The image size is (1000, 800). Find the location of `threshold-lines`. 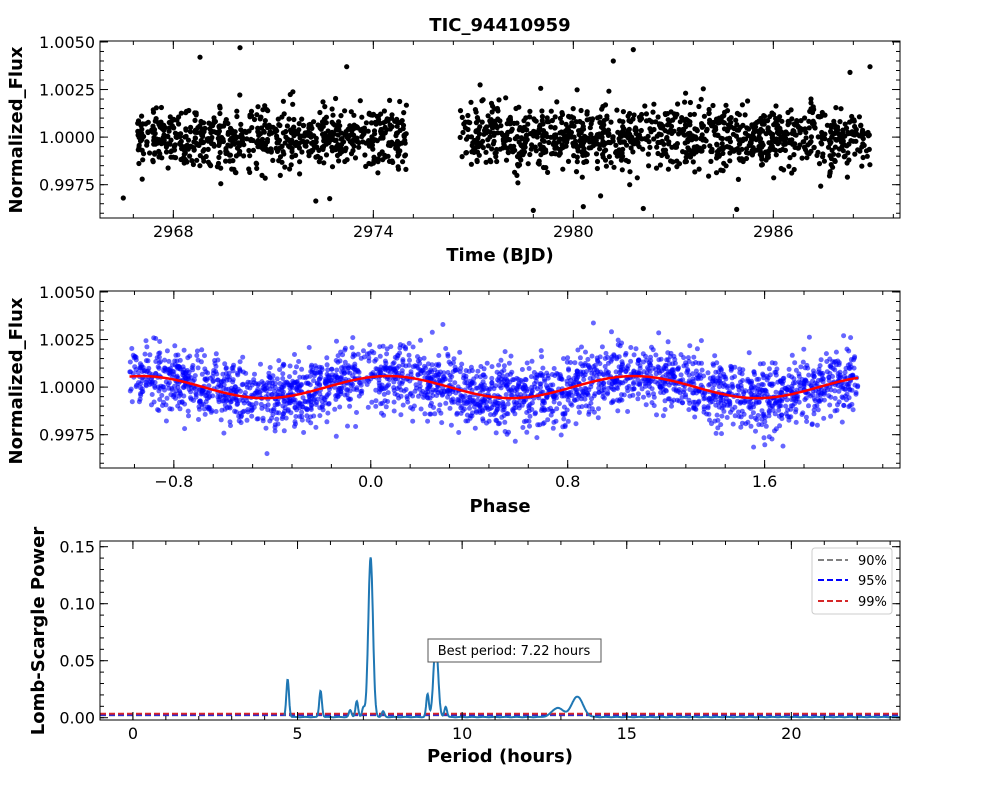

threshold-lines is located at coordinates (500, 714).